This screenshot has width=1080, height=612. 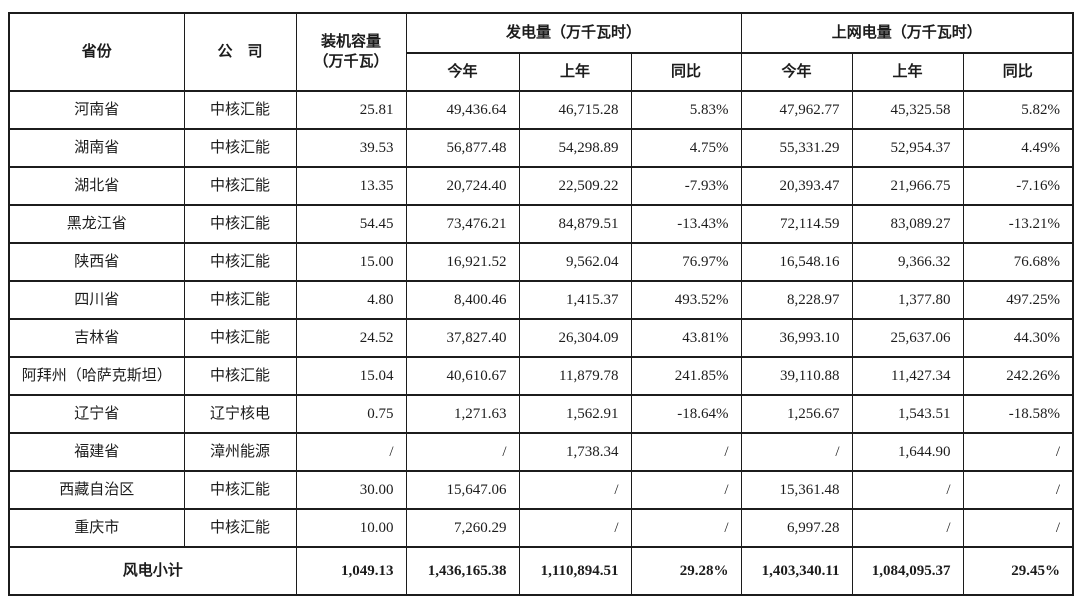 I want to click on cell-grid-this: 1,256.67, so click(x=796, y=414).